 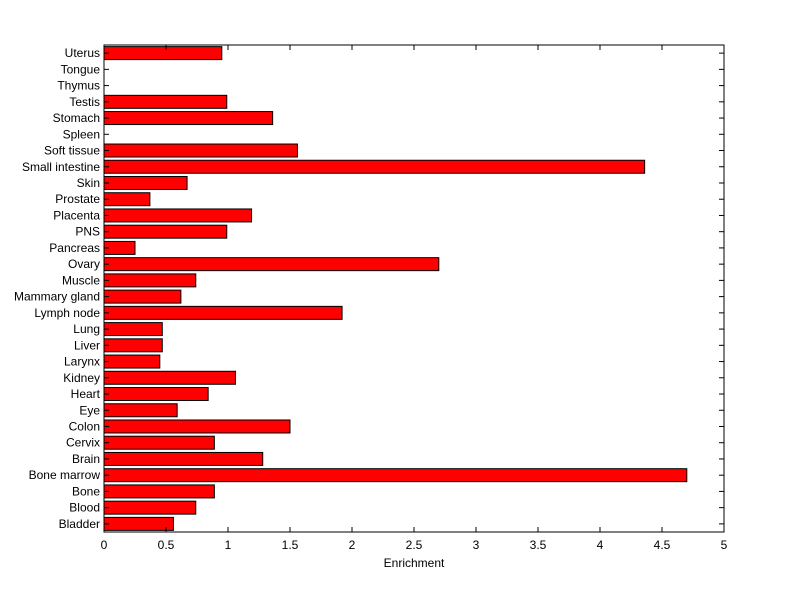 What do you see at coordinates (81, 69) in the screenshot?
I see `y-tick-label: Tongue` at bounding box center [81, 69].